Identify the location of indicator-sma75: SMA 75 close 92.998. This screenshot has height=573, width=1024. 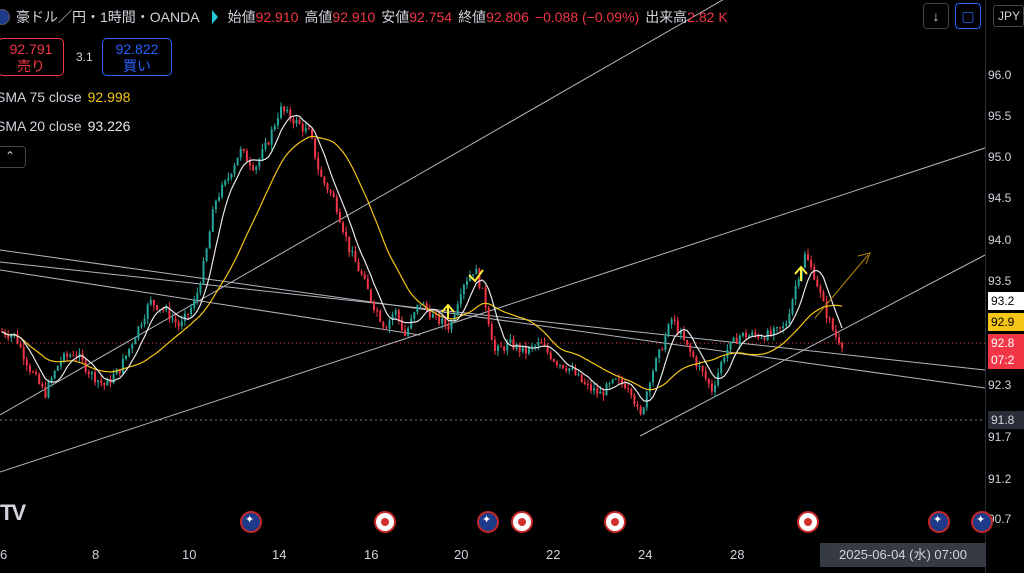
(65, 97).